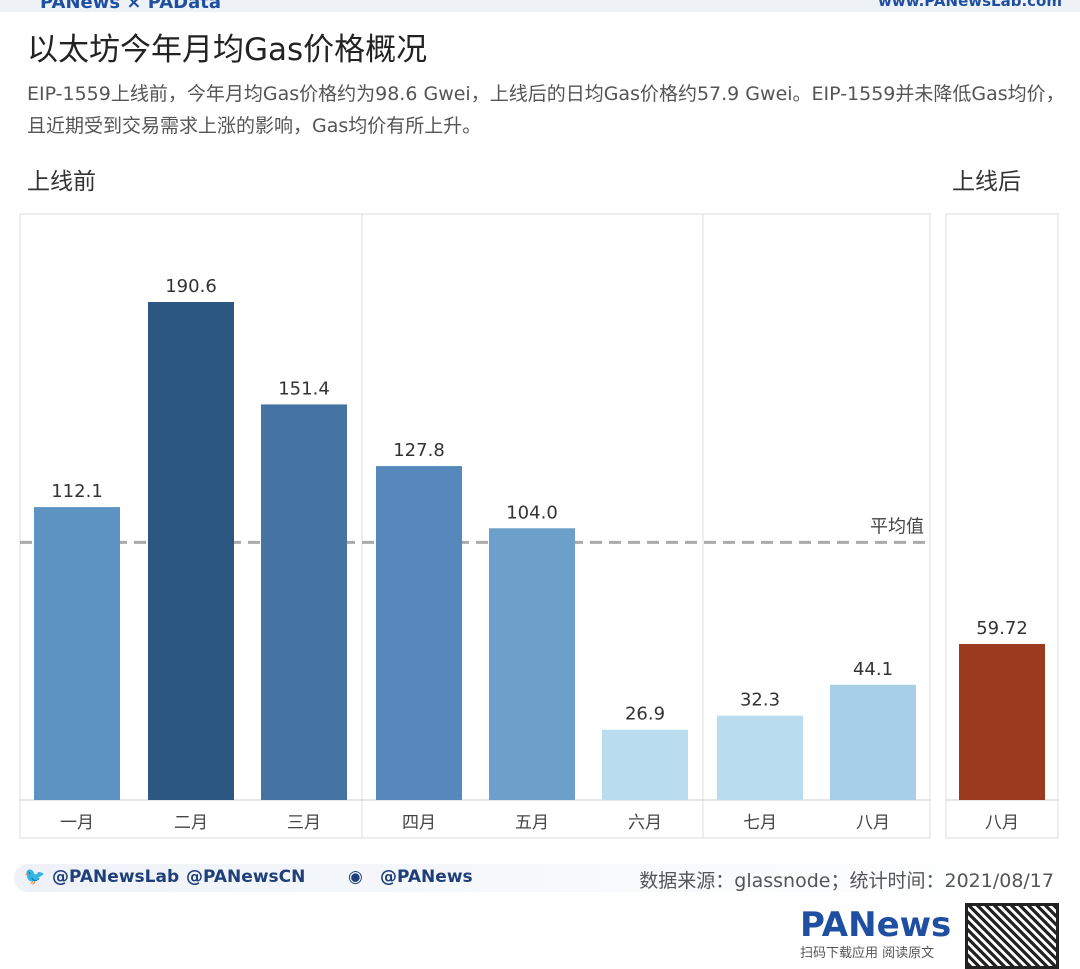 This screenshot has height=969, width=1080. I want to click on top-banner: PANews × PAData www.PANewsLab.com, so click(540, 6).